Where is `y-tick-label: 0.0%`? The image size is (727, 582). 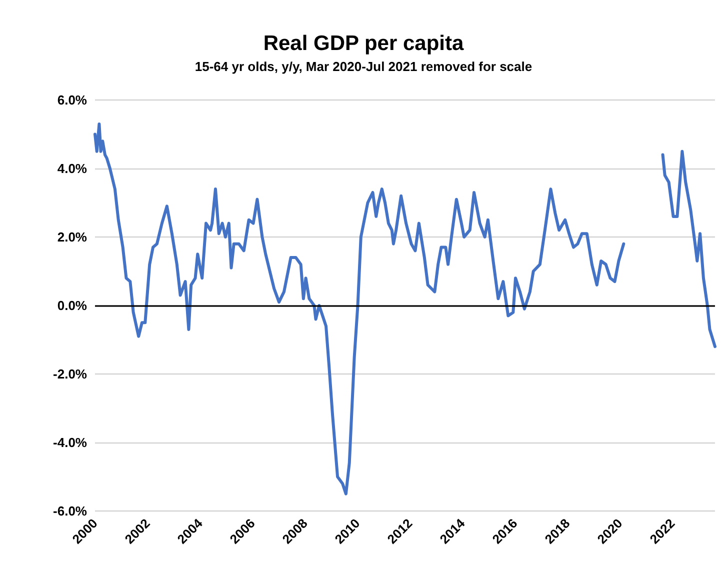
y-tick-label: 0.0% is located at coordinates (72, 305).